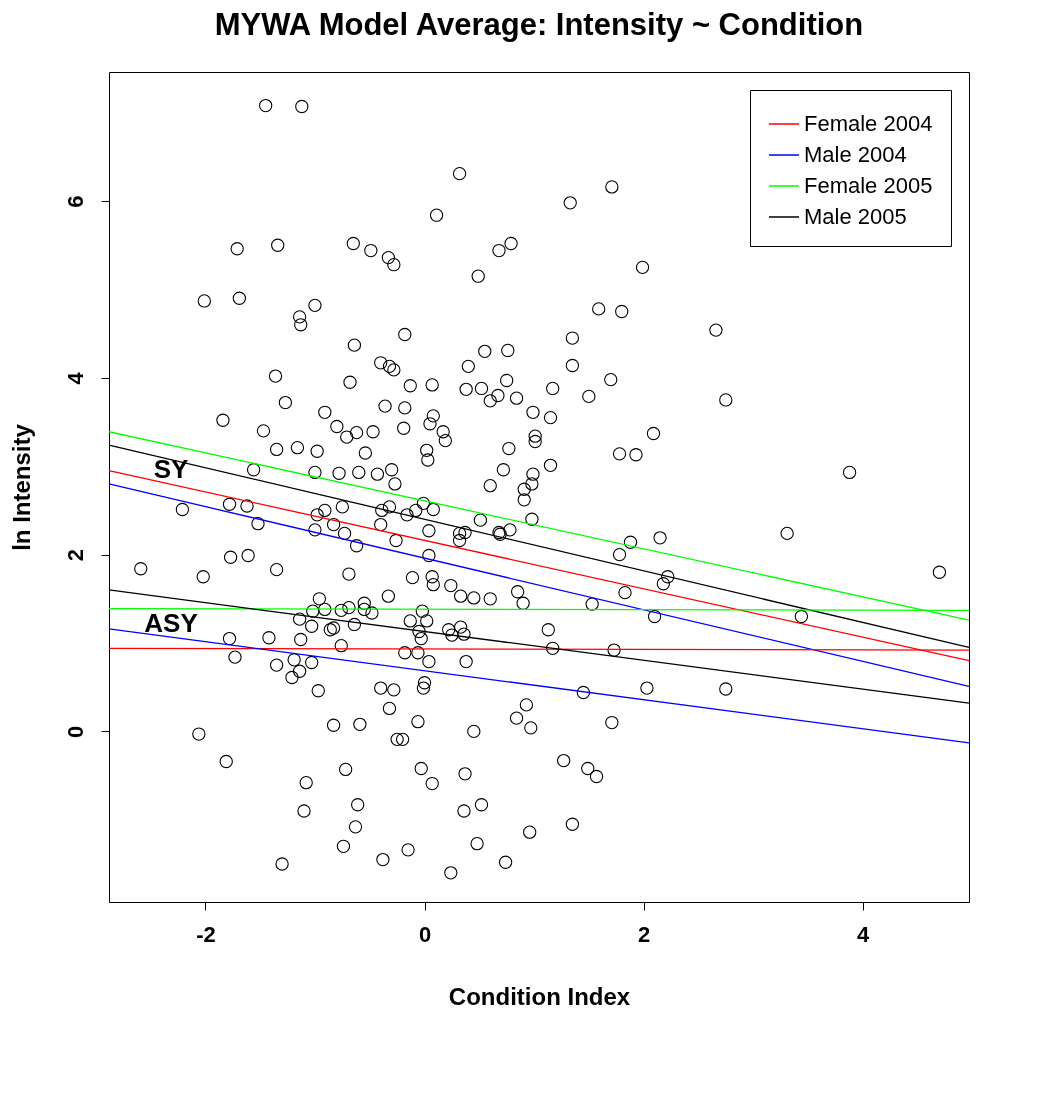  What do you see at coordinates (206, 934) in the screenshot?
I see `x-tick-label: -2` at bounding box center [206, 934].